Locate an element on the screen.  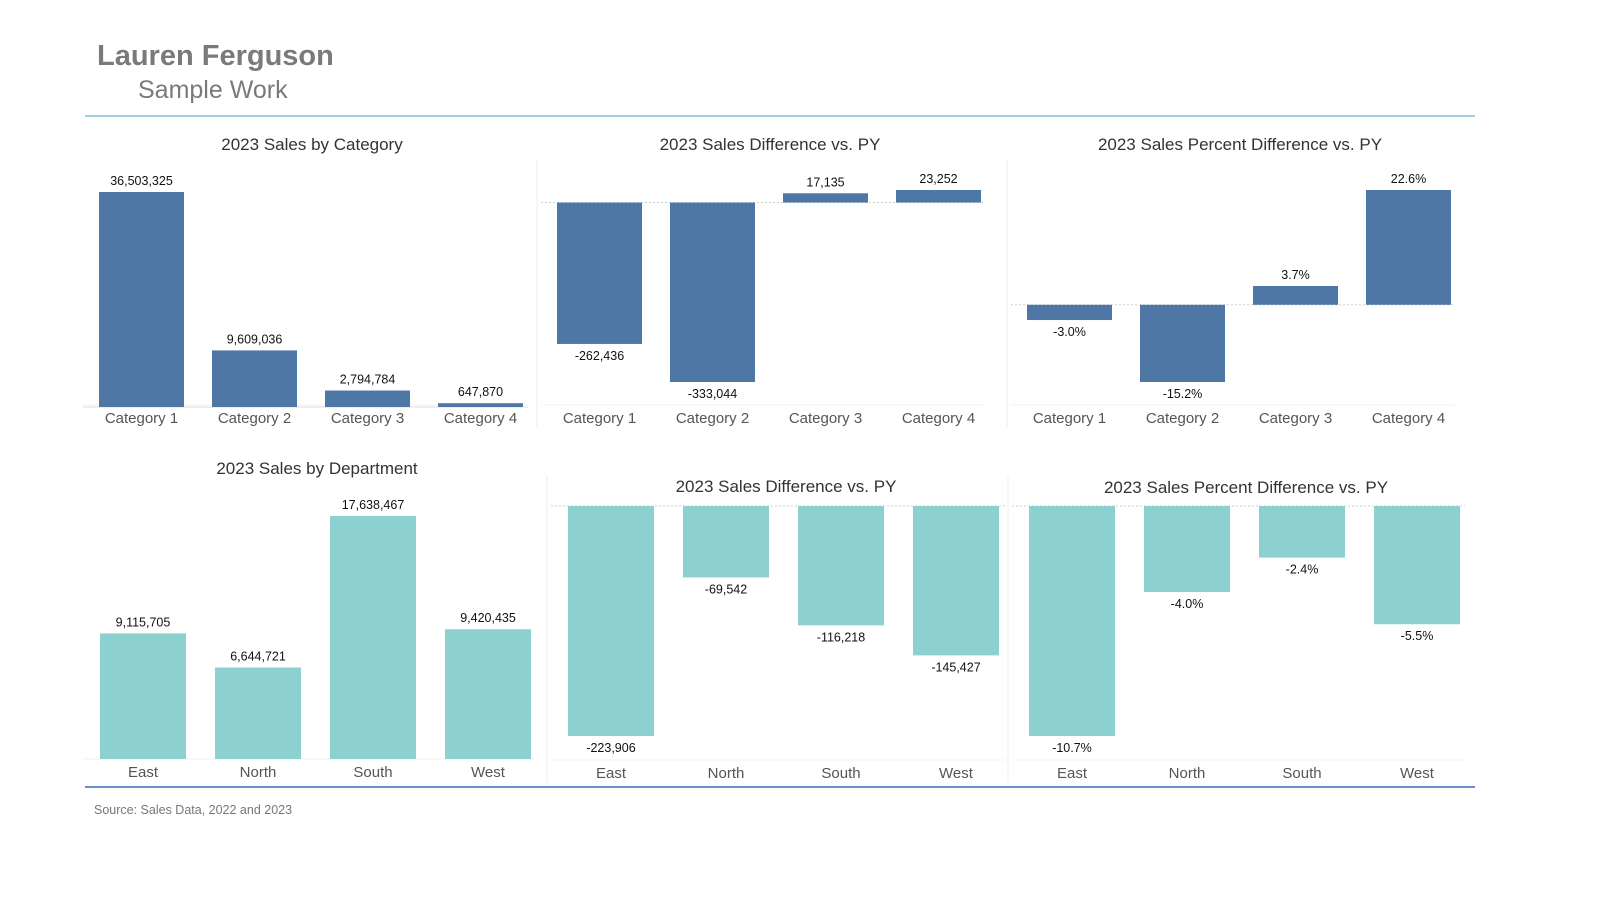
data-label-category-1: 36,503,325 is located at coordinates (141, 181).